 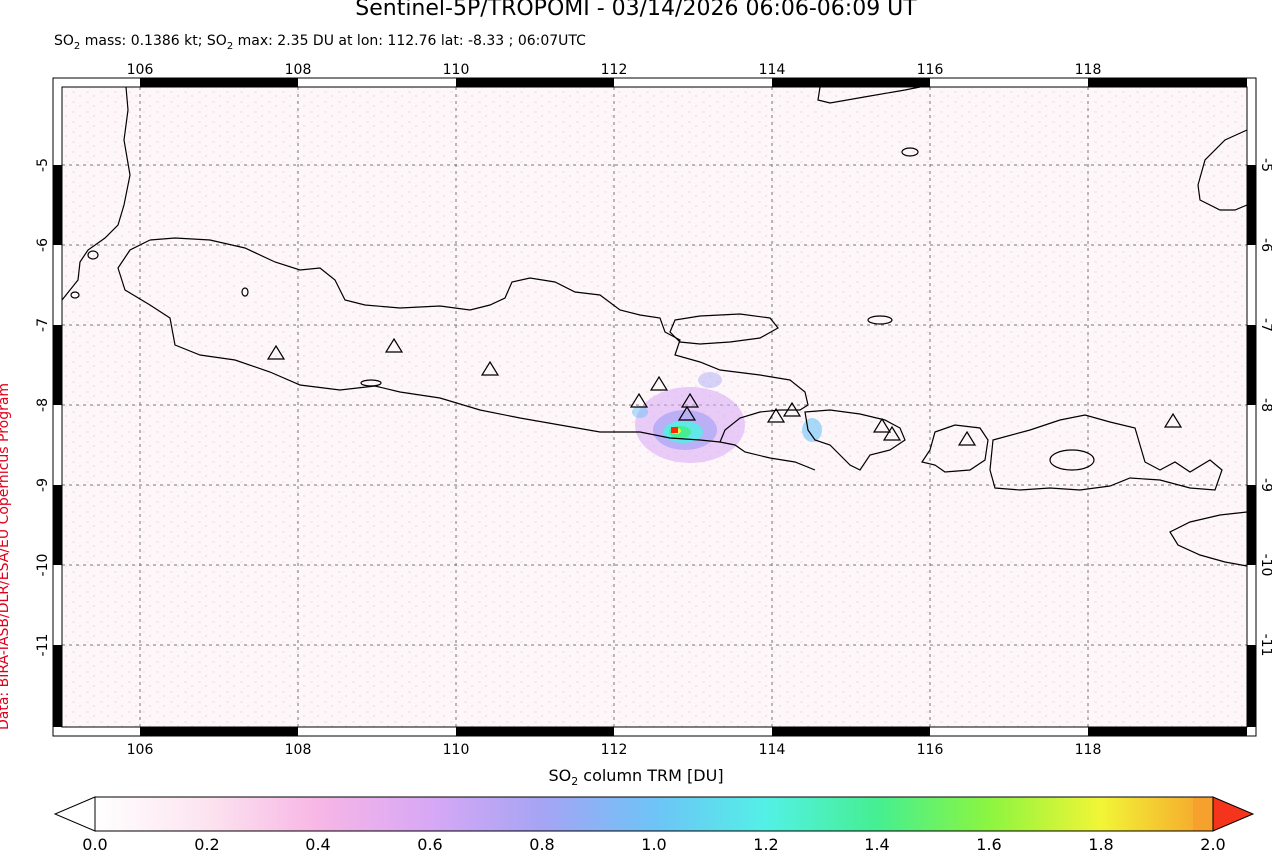 What do you see at coordinates (1265, 565) in the screenshot?
I see `lat-label-right: -10` at bounding box center [1265, 565].